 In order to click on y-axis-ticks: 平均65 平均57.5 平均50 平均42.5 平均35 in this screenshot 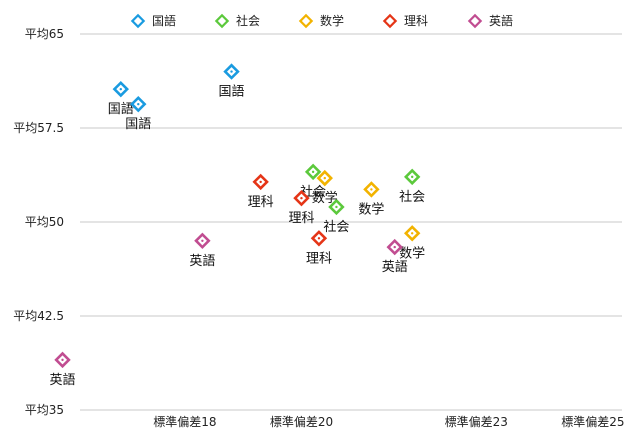, I will do `click(38, 222)`.